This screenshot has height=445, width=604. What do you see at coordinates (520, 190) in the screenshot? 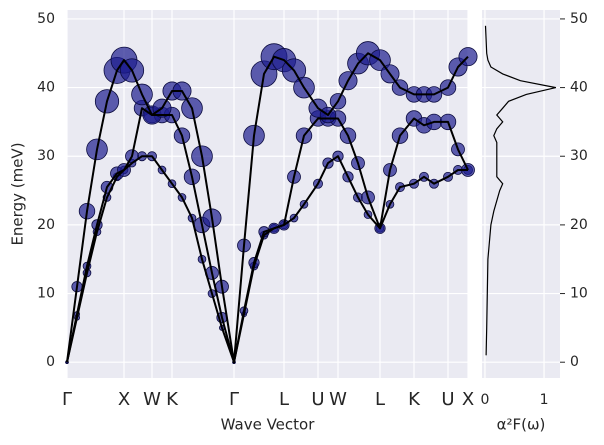
I see `a2f-line` at bounding box center [520, 190].